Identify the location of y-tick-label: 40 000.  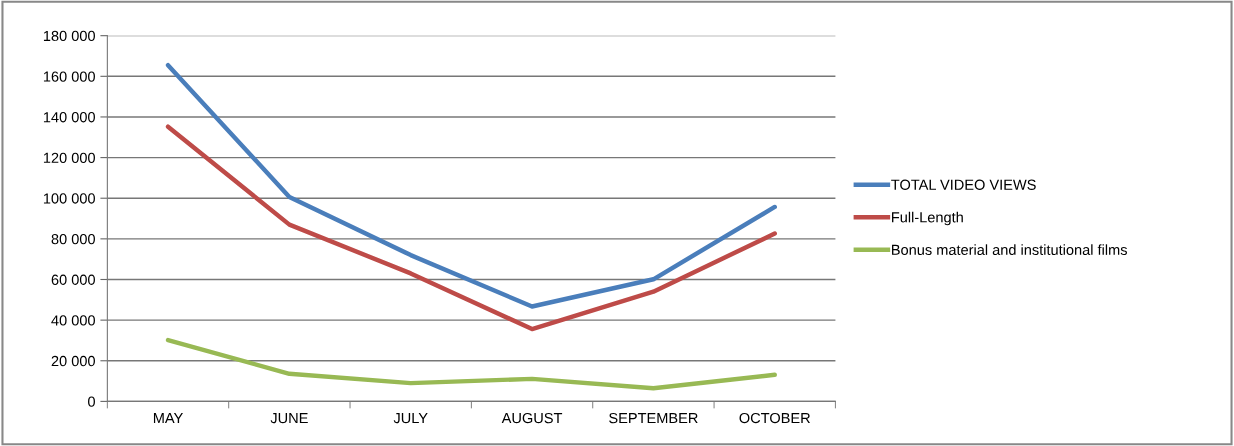
(73, 320).